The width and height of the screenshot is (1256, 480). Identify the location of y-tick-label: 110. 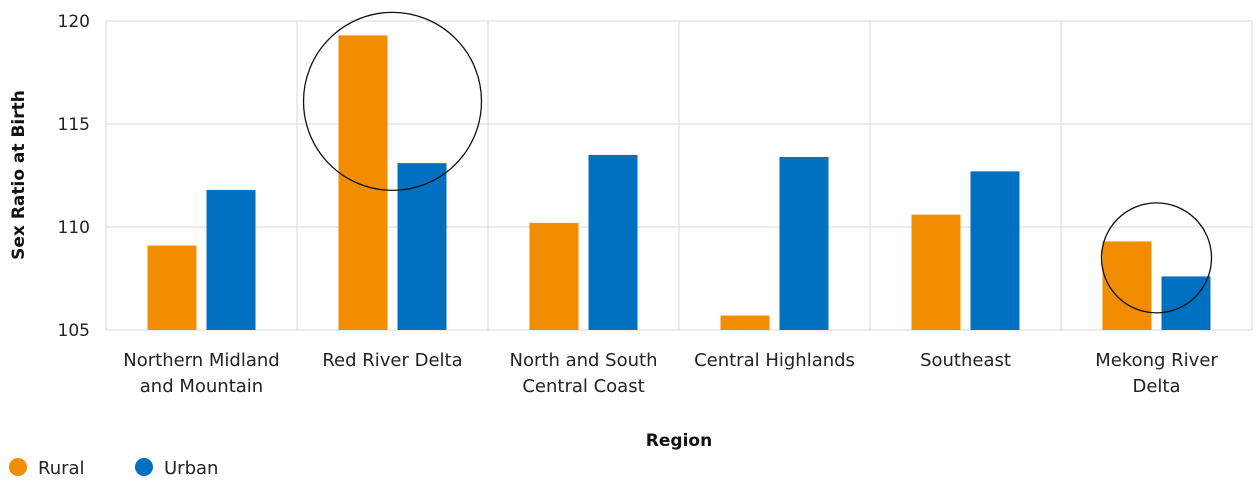
(74, 228).